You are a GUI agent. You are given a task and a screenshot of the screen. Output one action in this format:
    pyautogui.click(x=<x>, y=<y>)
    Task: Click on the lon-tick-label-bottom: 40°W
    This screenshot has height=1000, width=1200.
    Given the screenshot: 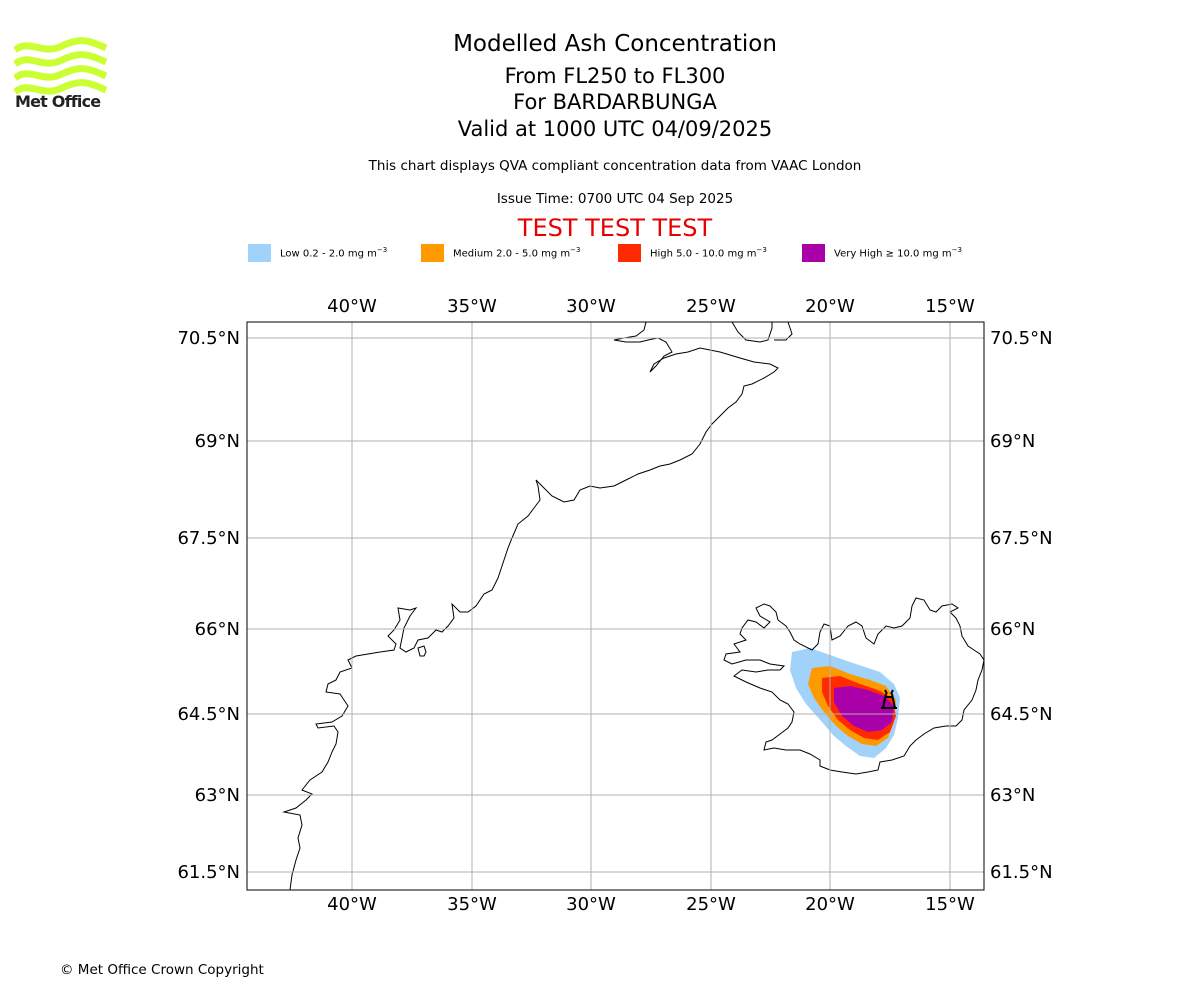 What is the action you would take?
    pyautogui.click(x=352, y=904)
    